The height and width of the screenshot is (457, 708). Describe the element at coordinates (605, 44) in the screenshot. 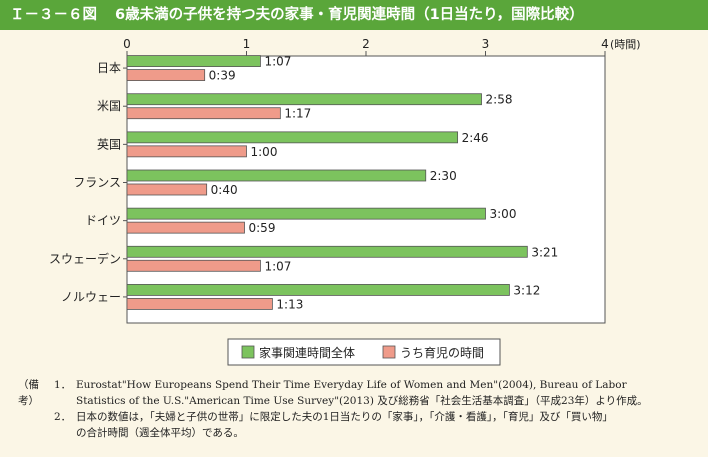

I see `x-tick-label: 4` at that location.